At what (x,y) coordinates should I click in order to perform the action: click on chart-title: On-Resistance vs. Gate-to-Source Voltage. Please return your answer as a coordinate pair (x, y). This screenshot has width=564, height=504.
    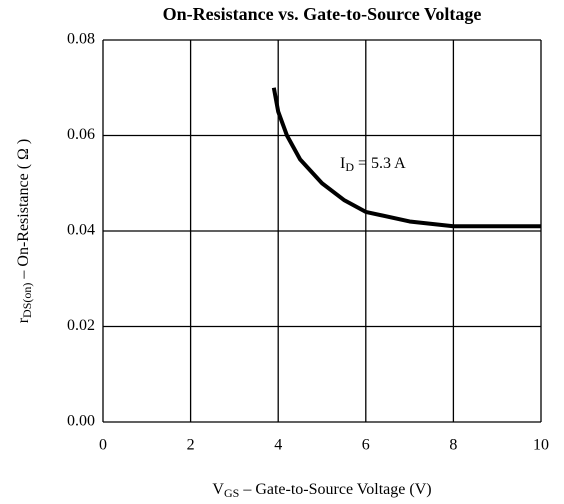
    Looking at the image, I should click on (322, 14).